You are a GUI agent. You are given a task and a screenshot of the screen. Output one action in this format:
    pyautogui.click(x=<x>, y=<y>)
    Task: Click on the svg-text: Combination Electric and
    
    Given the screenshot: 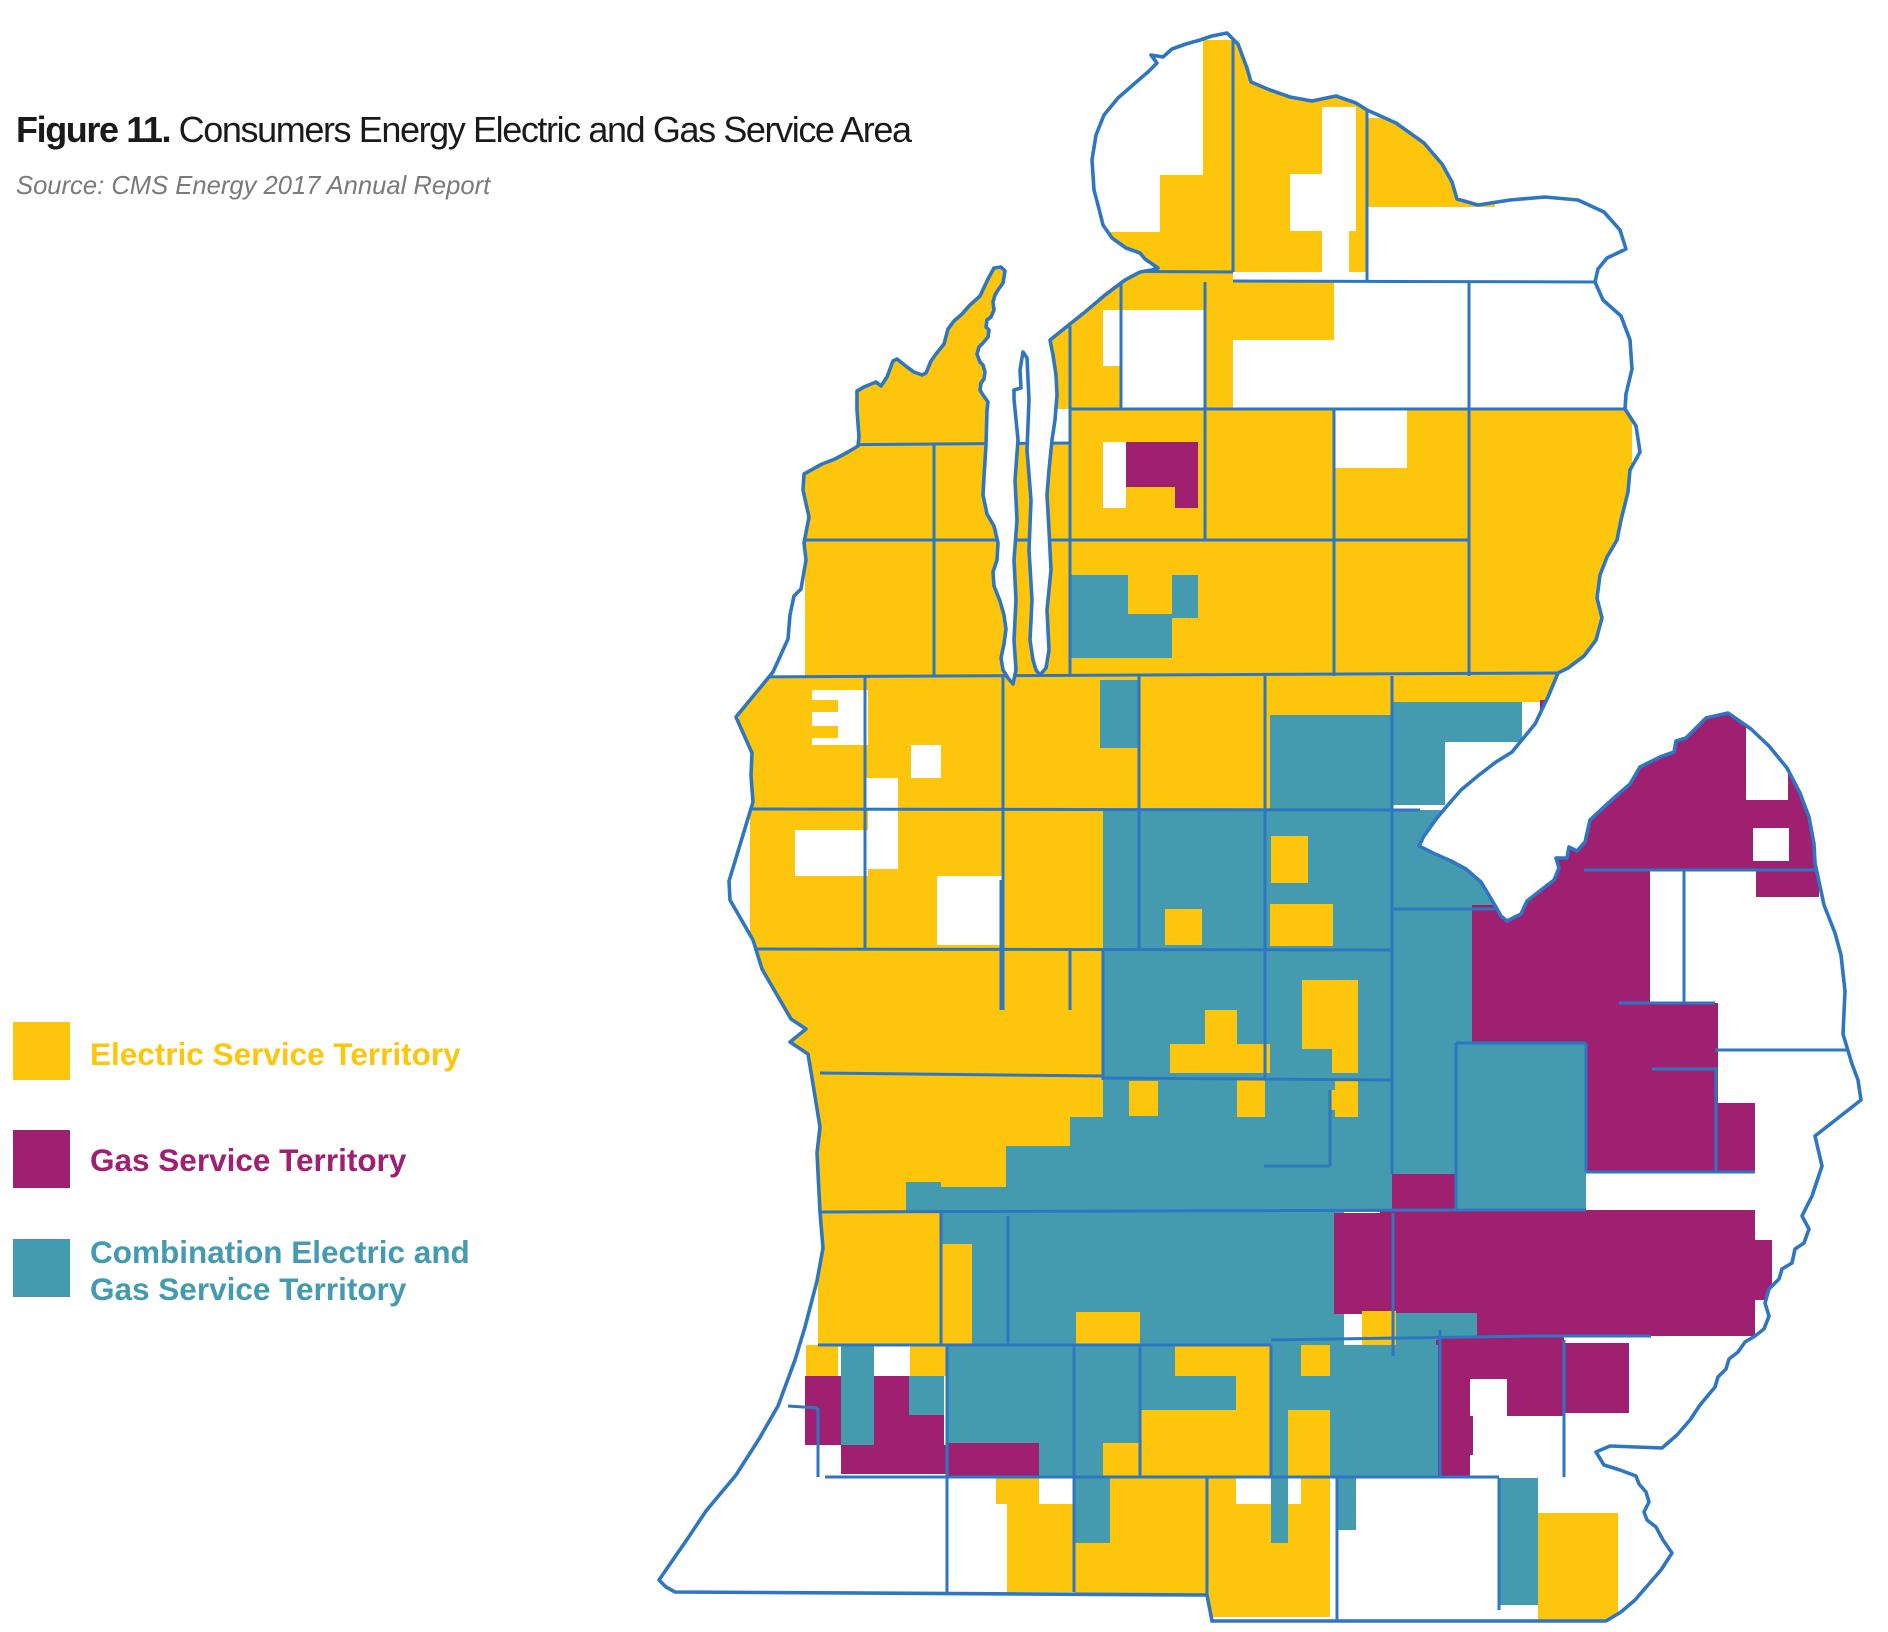 What is the action you would take?
    pyautogui.click(x=280, y=1252)
    